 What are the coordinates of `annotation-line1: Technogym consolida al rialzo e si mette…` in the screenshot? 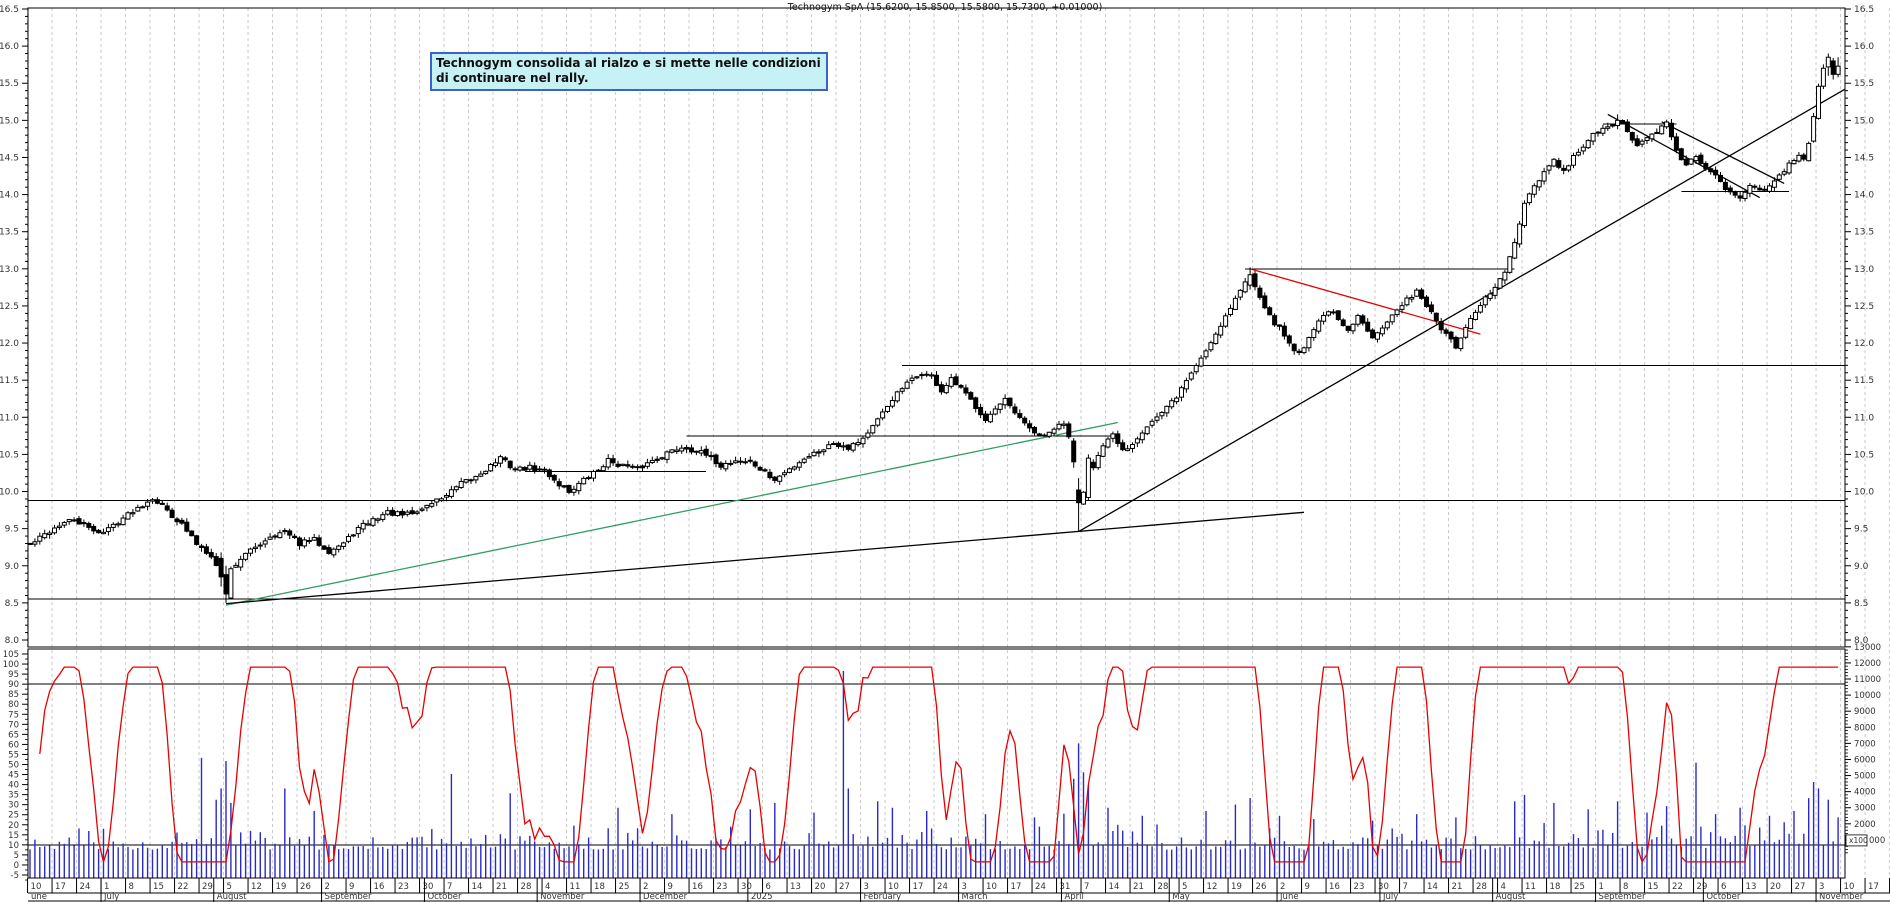 It's located at (628, 63).